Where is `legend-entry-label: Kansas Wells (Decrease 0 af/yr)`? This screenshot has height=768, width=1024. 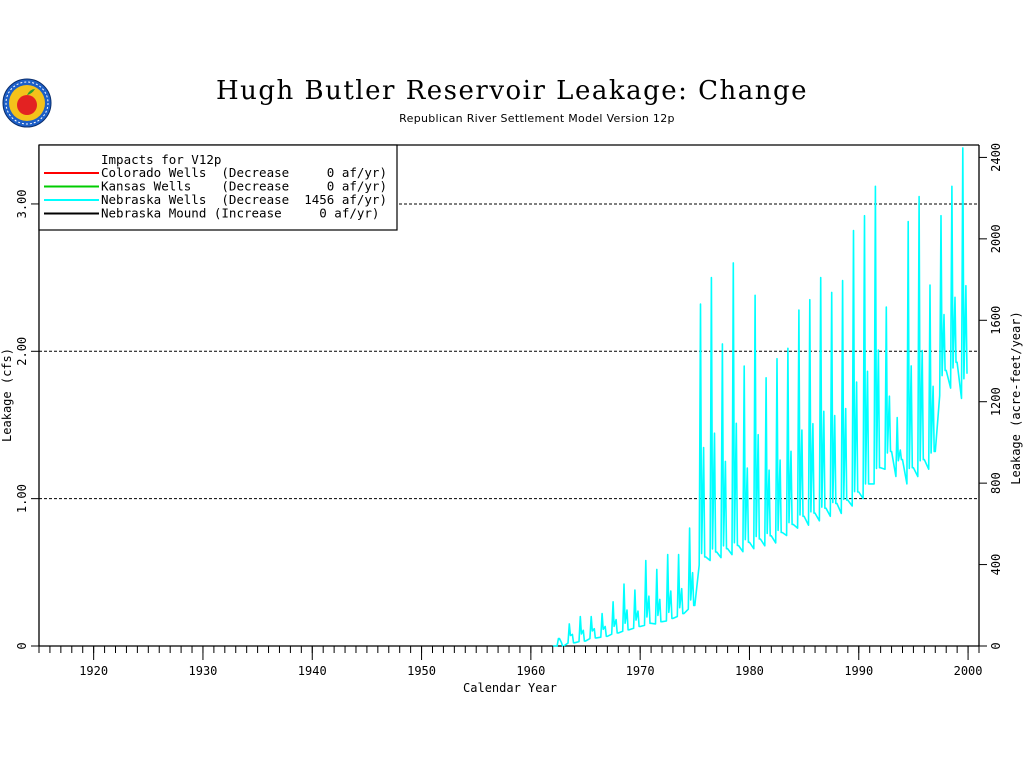 legend-entry-label: Kansas Wells (Decrease 0 af/yr) is located at coordinates (244, 186).